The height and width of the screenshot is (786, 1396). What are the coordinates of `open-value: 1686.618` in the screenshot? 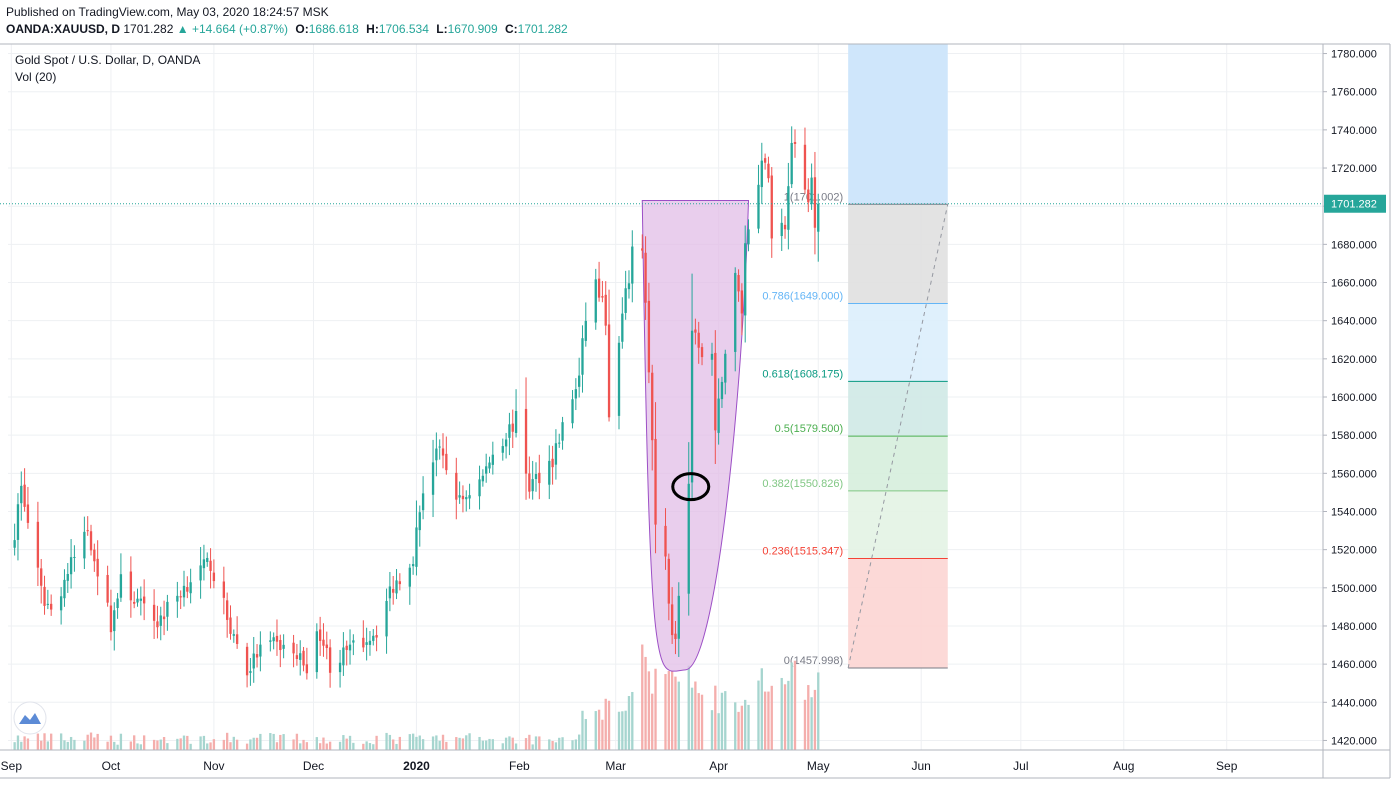 It's located at (333, 29).